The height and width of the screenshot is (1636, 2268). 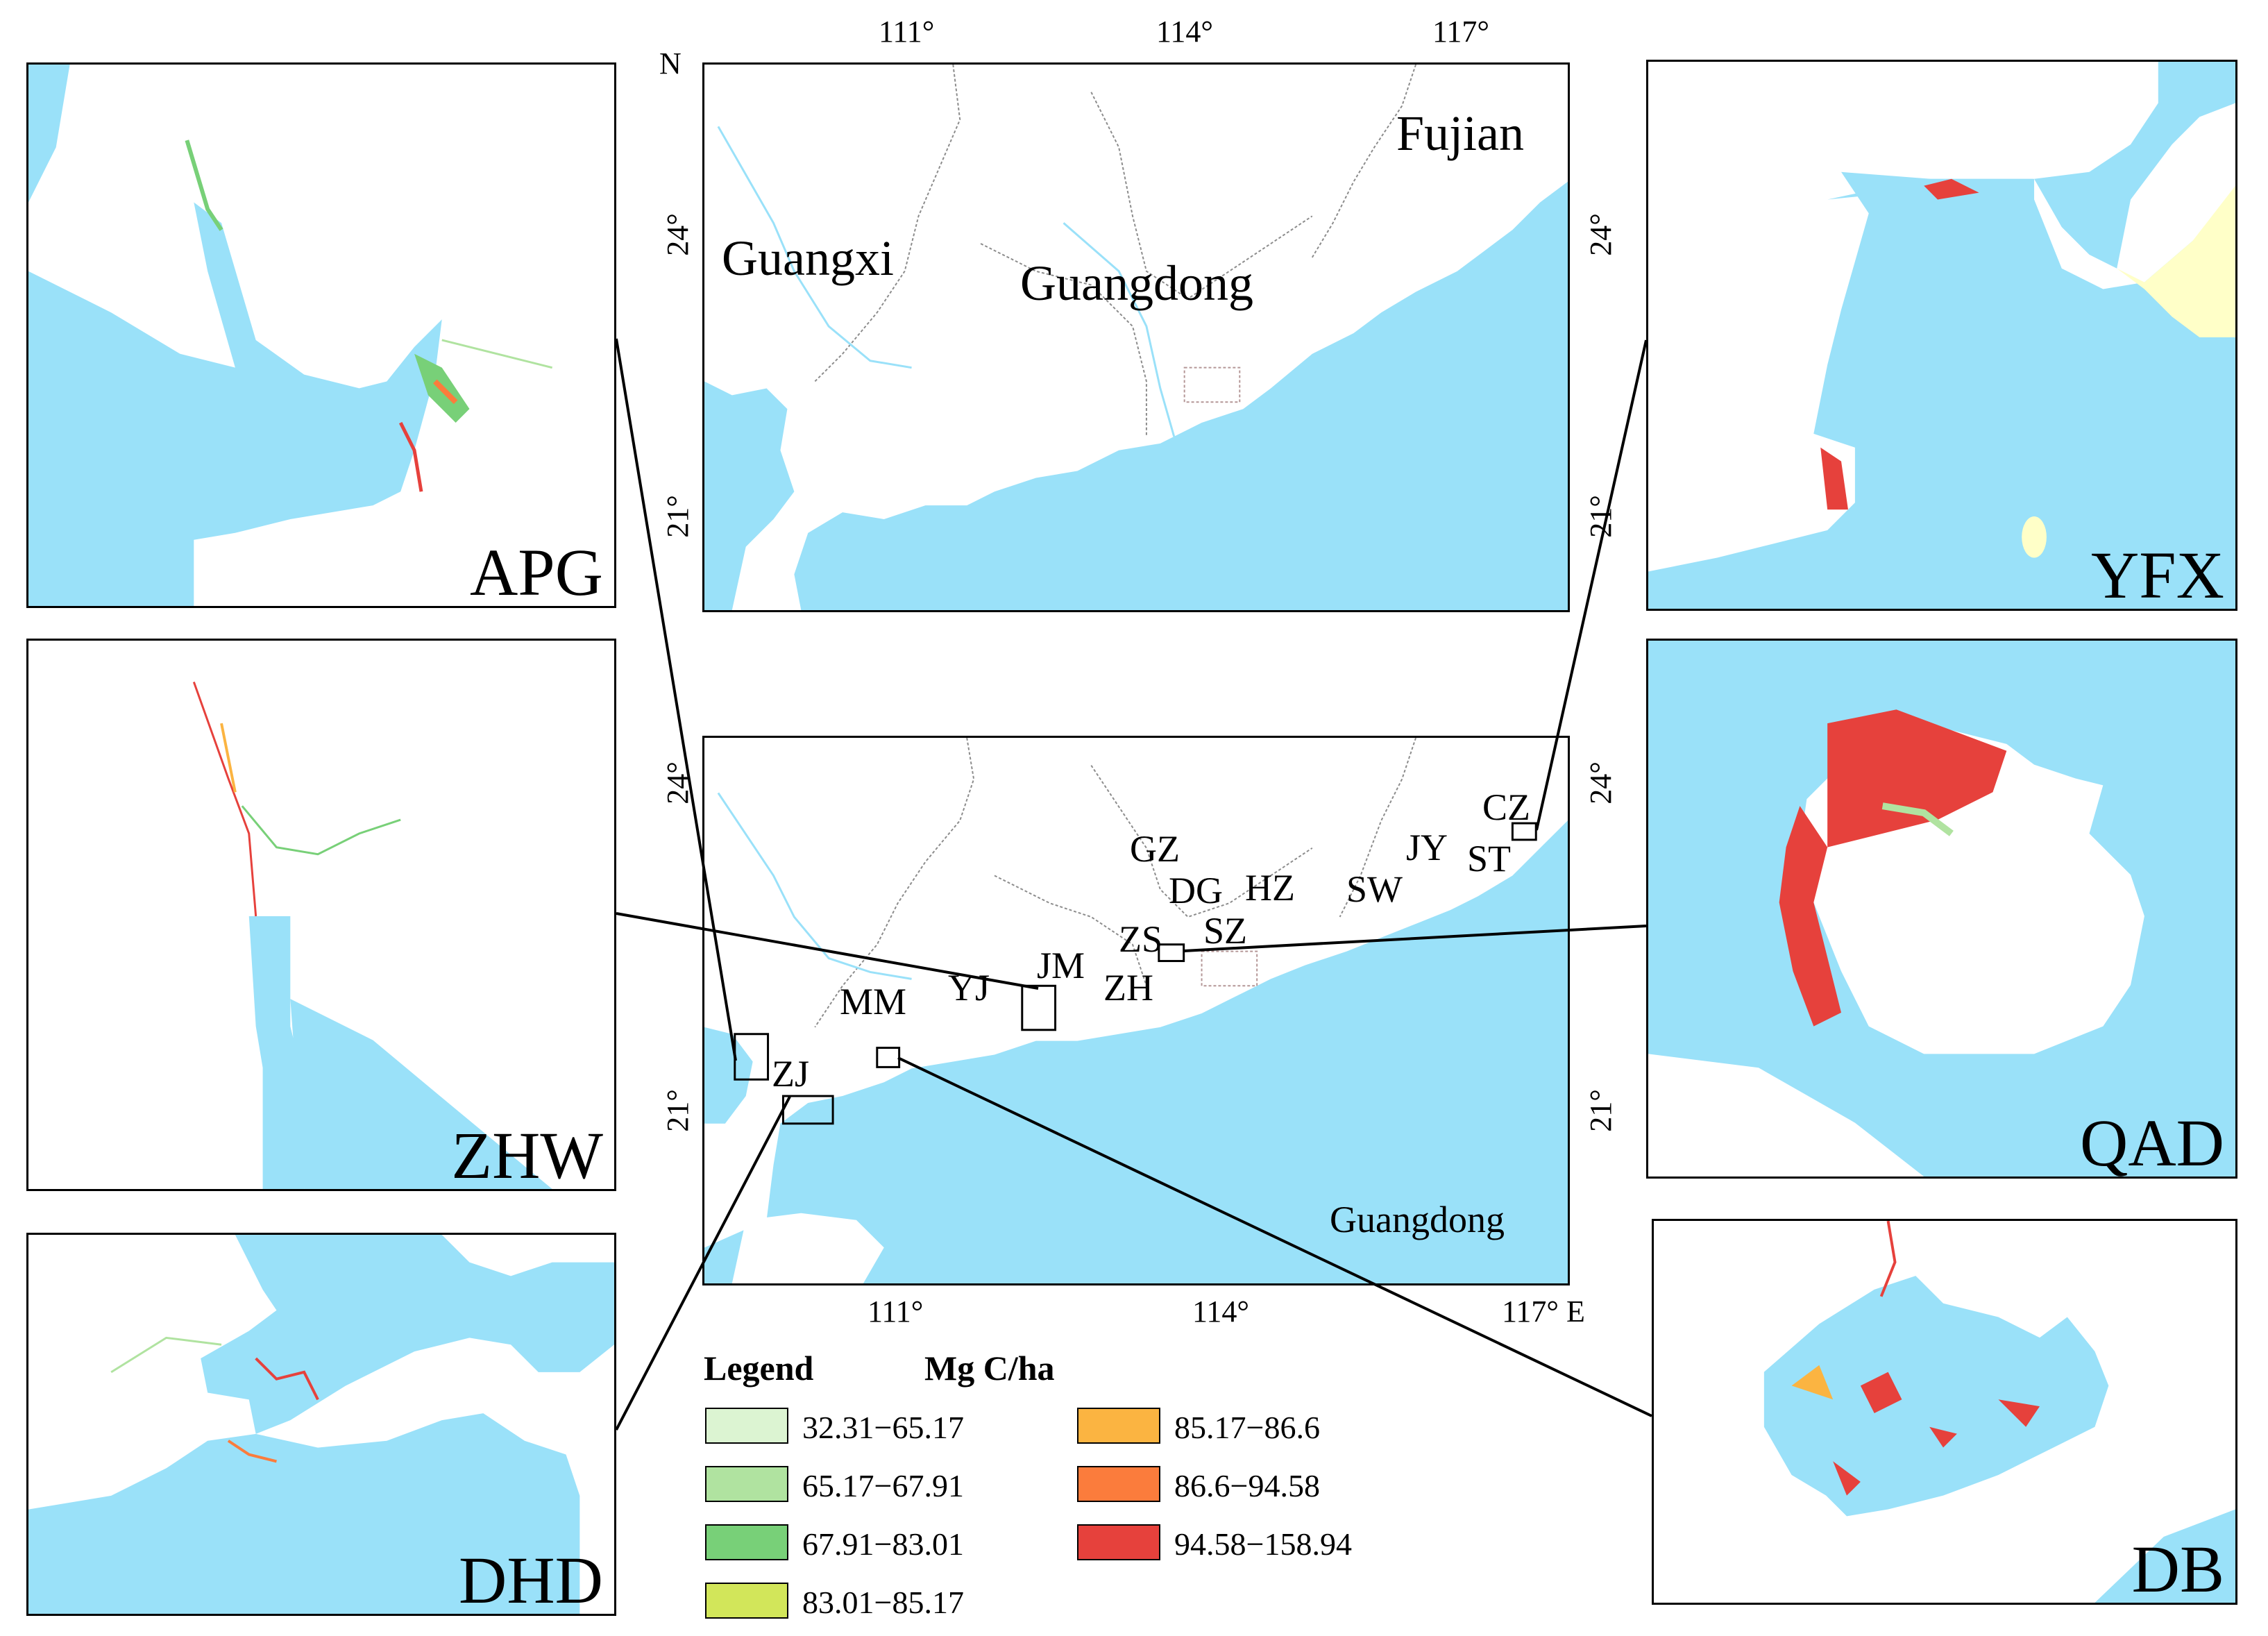 I want to click on bottom-lon-tick-117: 117° E, so click(x=1543, y=1312).